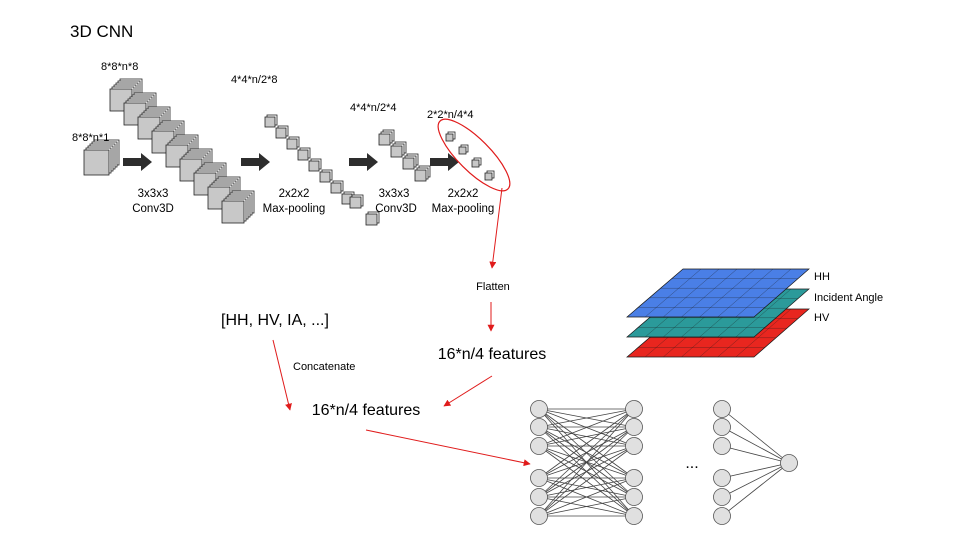 The width and height of the screenshot is (960, 540). What do you see at coordinates (275, 320) in the screenshot?
I see `aux-inputs-label: [HH, HV, IA, ...]` at bounding box center [275, 320].